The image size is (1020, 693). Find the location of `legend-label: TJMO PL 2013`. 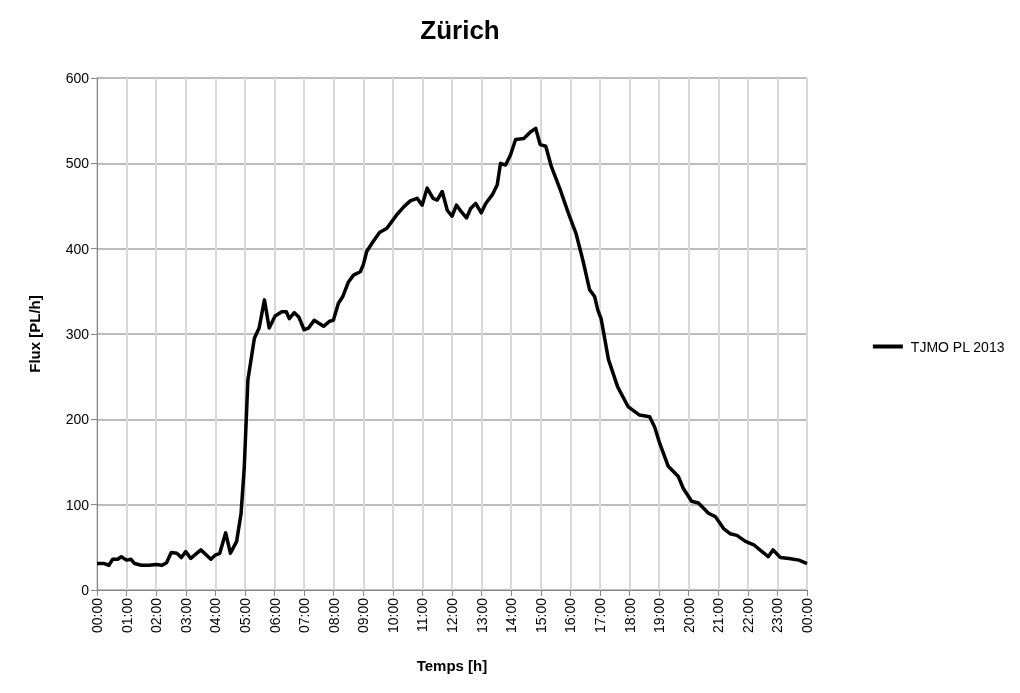

legend-label: TJMO PL 2013 is located at coordinates (957, 346).